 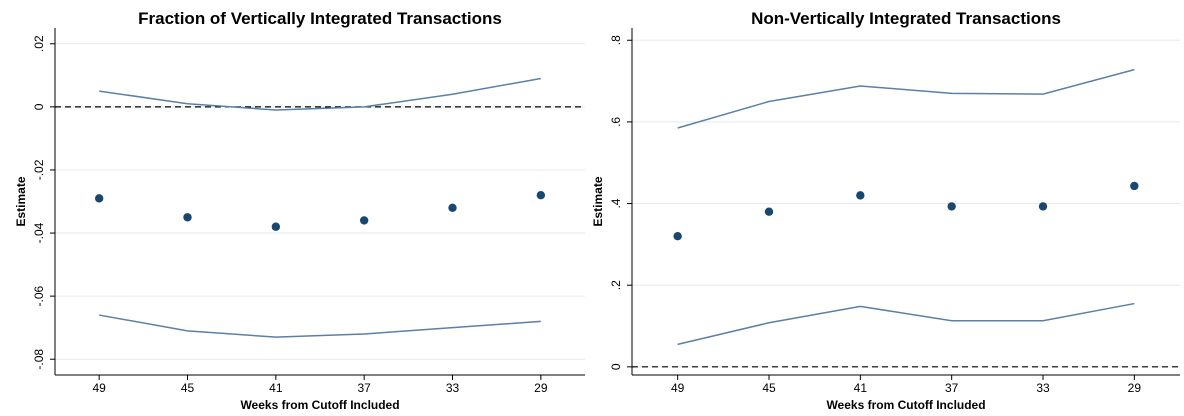 What do you see at coordinates (616, 40) in the screenshot?
I see `y-tick-label: .8` at bounding box center [616, 40].